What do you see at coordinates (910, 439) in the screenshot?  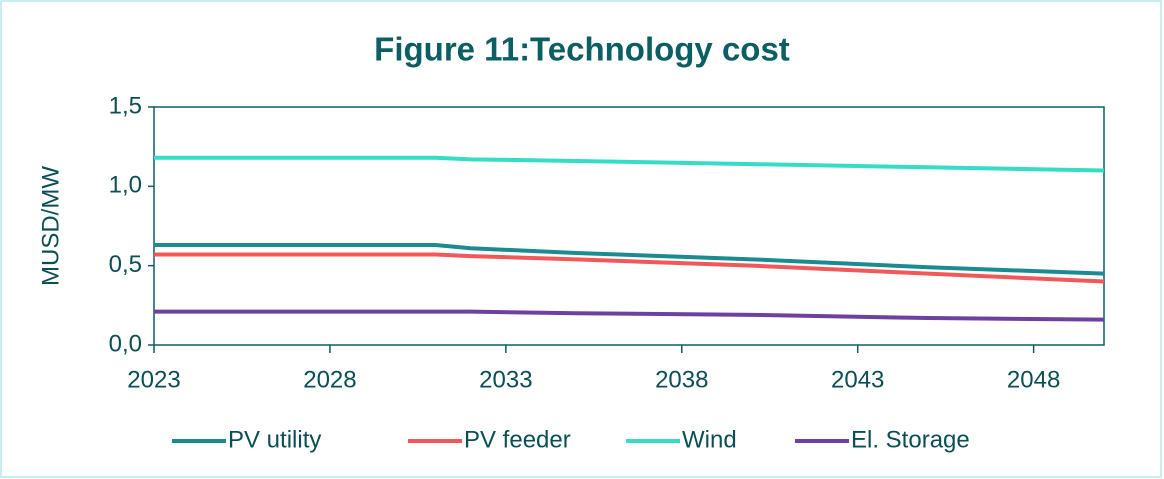 I see `legend-label: El. Storage` at bounding box center [910, 439].